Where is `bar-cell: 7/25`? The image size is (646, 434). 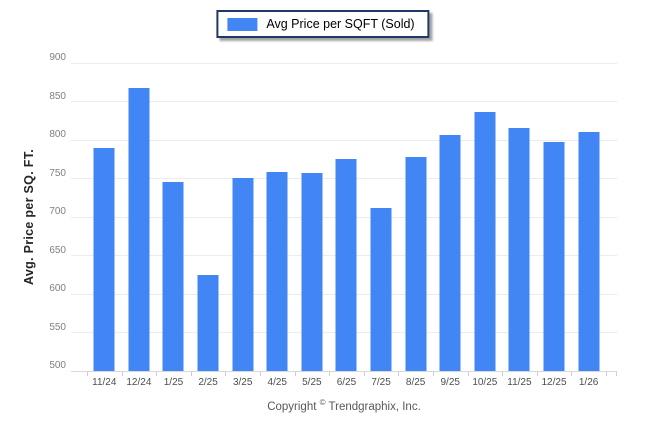 bar-cell: 7/25 is located at coordinates (381, 225).